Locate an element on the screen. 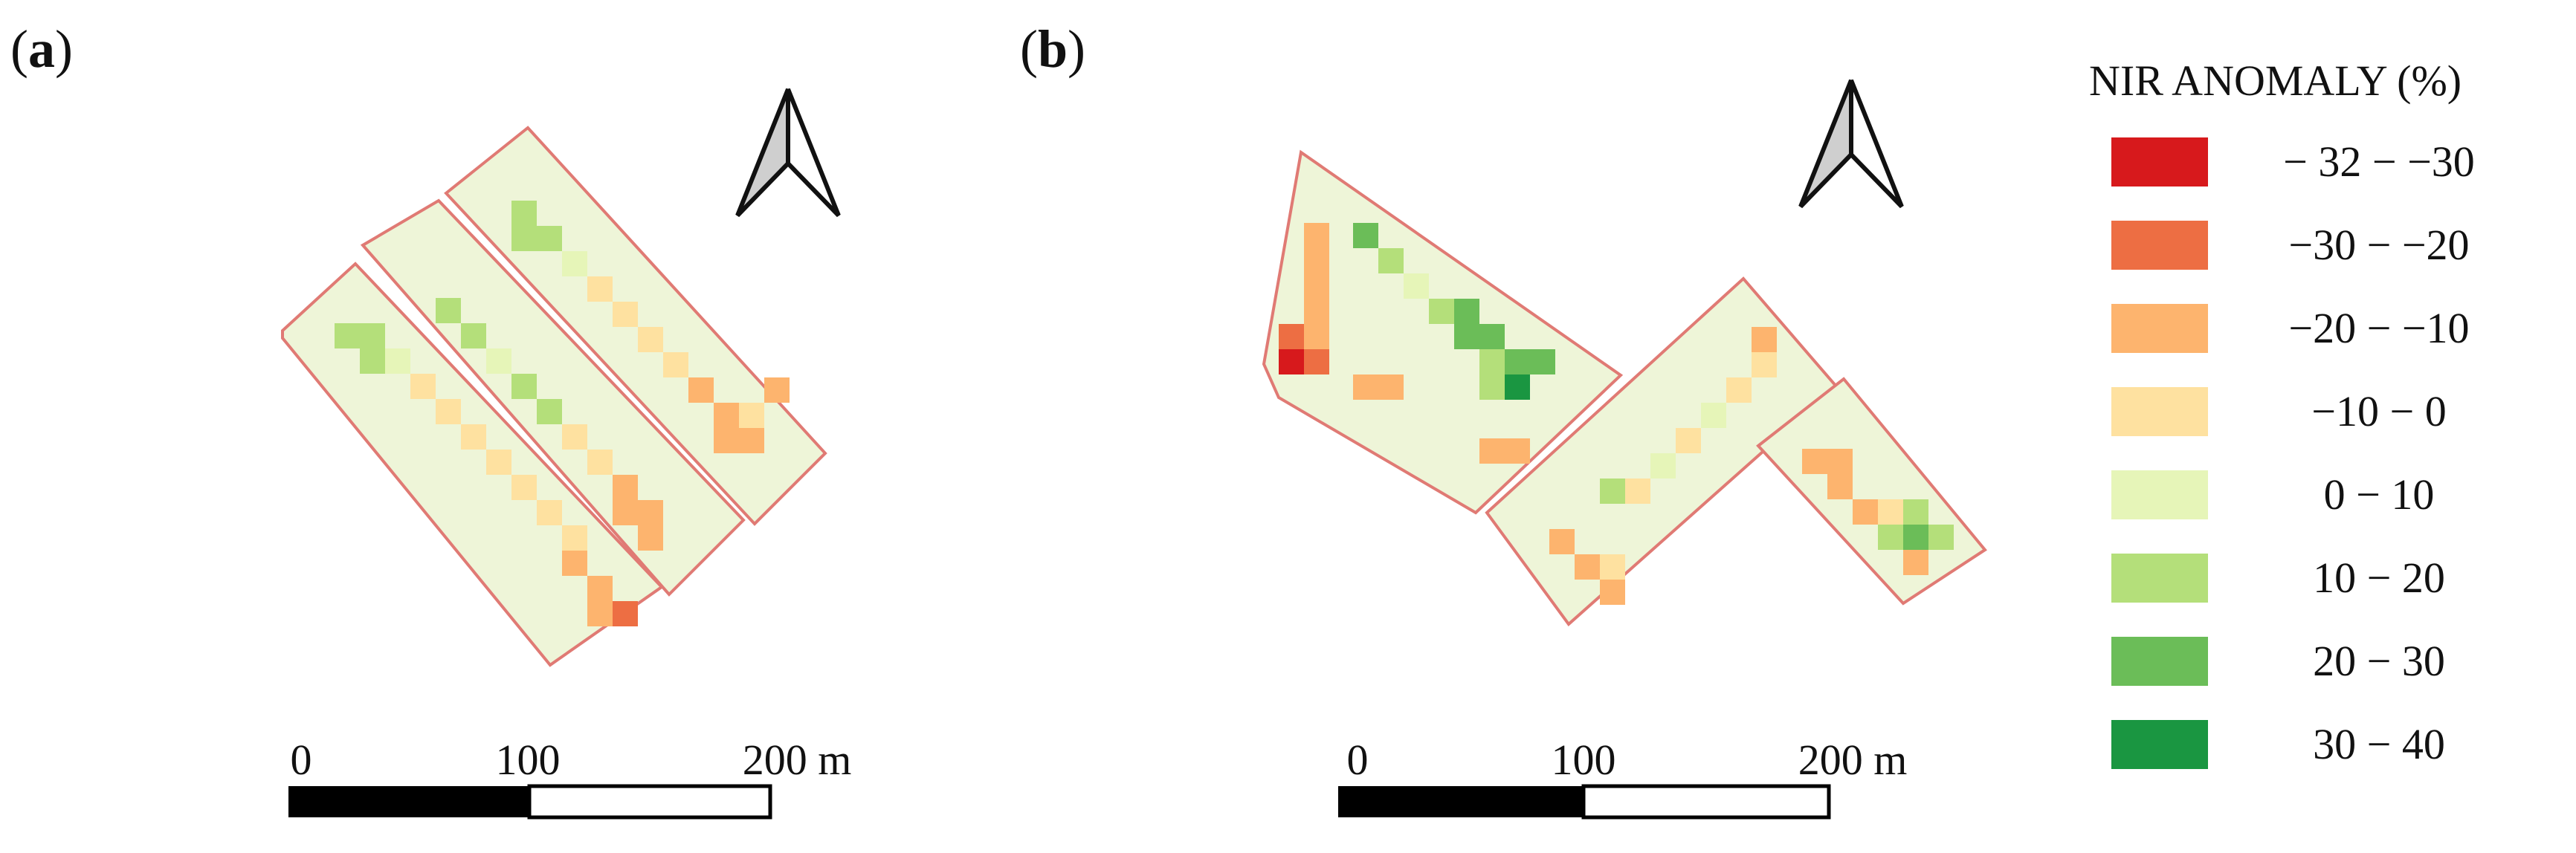 This screenshot has height=853, width=2576. scale-bar-b: 0 100 200 m is located at coordinates (1623, 778).